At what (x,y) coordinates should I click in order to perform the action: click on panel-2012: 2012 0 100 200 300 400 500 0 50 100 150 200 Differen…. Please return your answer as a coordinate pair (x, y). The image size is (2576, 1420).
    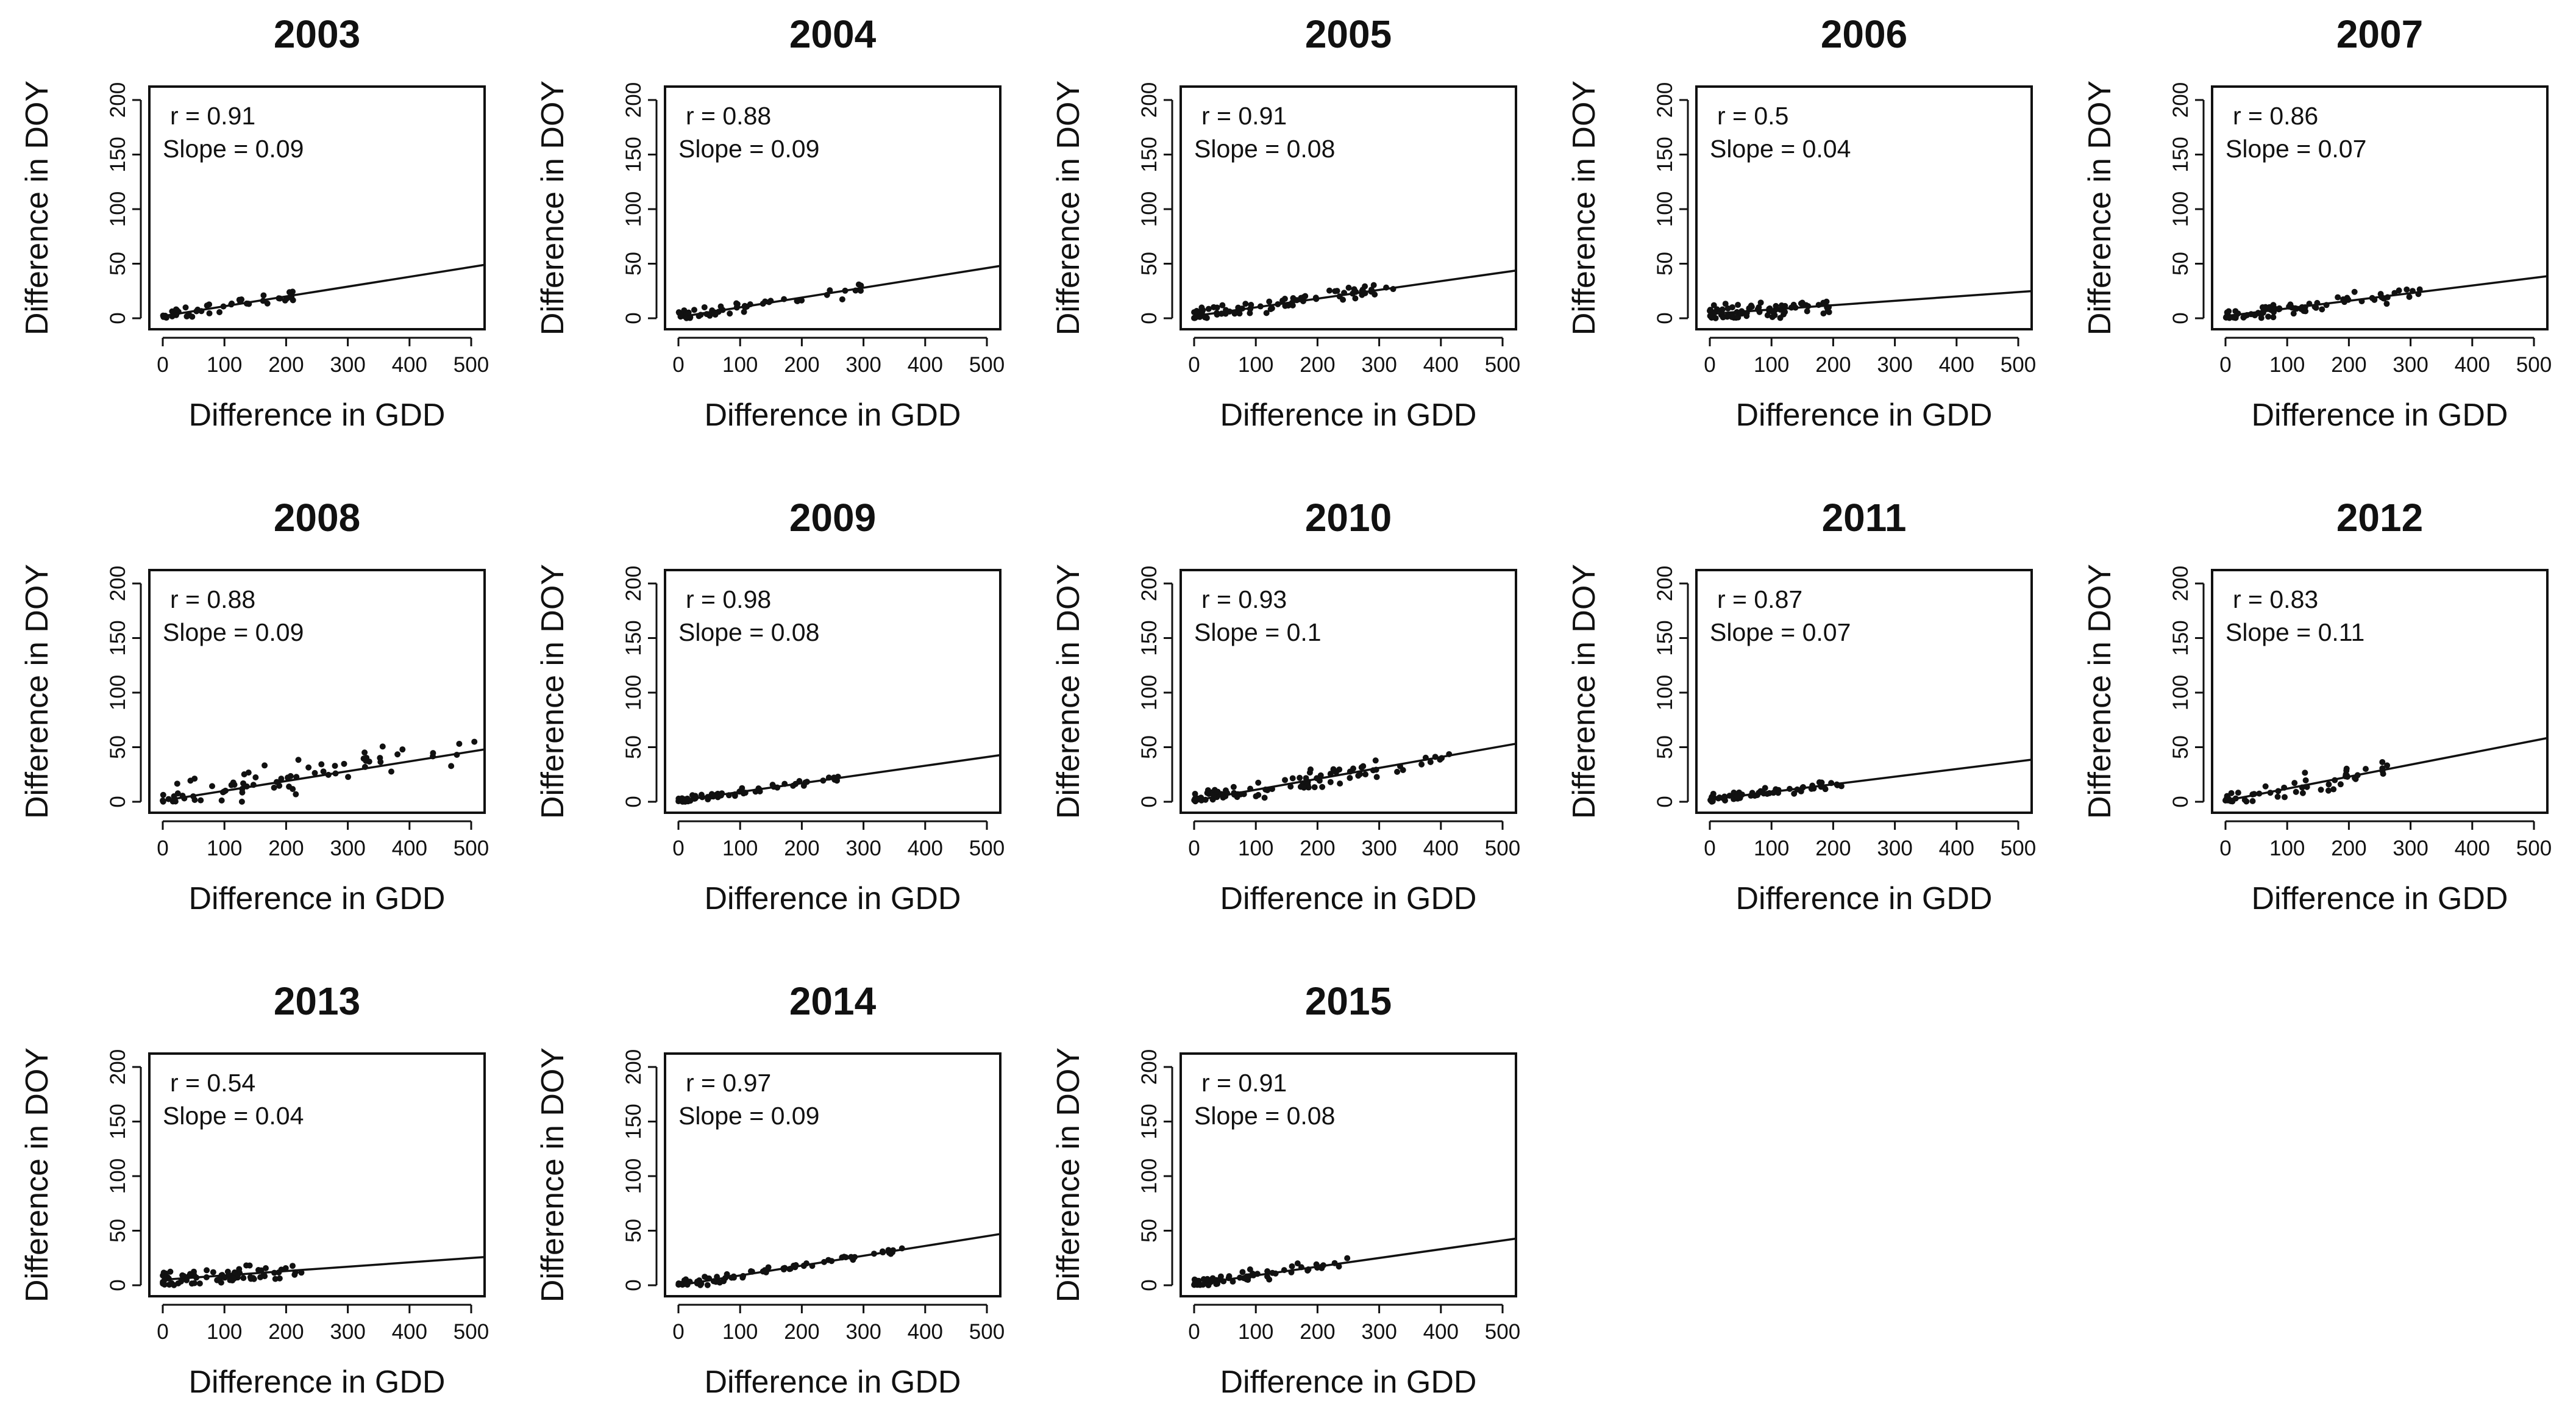
    Looking at the image, I should click on (2317, 706).